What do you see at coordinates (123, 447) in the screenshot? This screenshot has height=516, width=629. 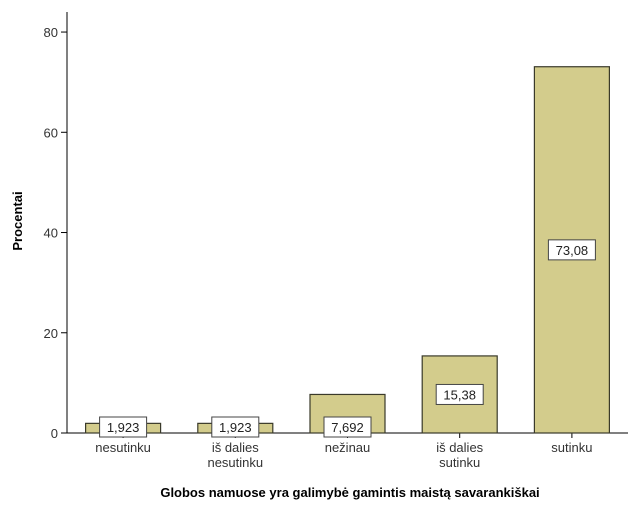 I see `x-tick-label: nesutinku` at bounding box center [123, 447].